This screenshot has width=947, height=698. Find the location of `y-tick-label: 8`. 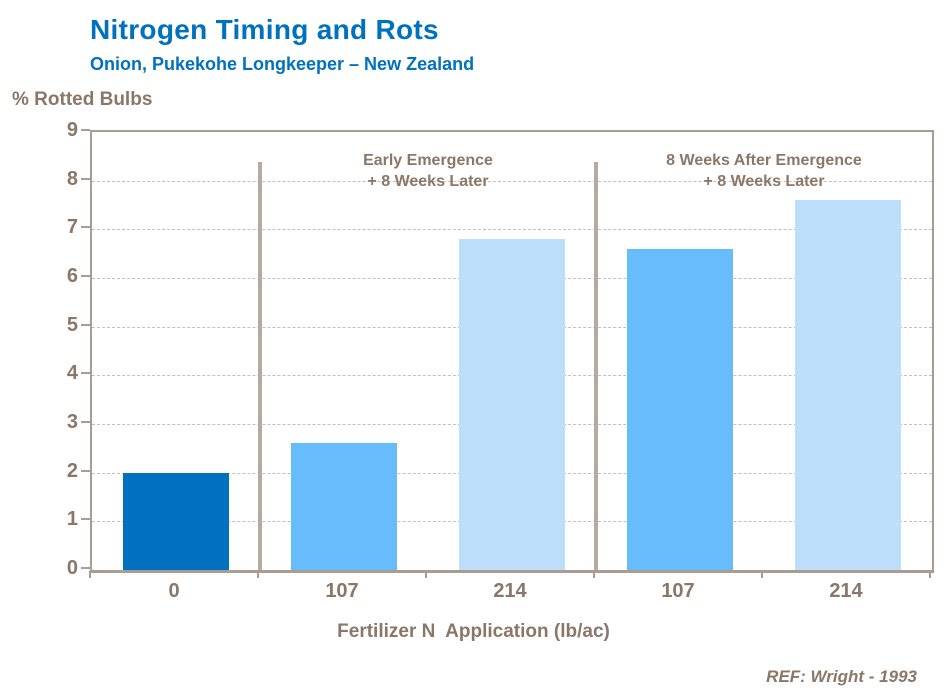

y-tick-label: 8 is located at coordinates (72, 178).